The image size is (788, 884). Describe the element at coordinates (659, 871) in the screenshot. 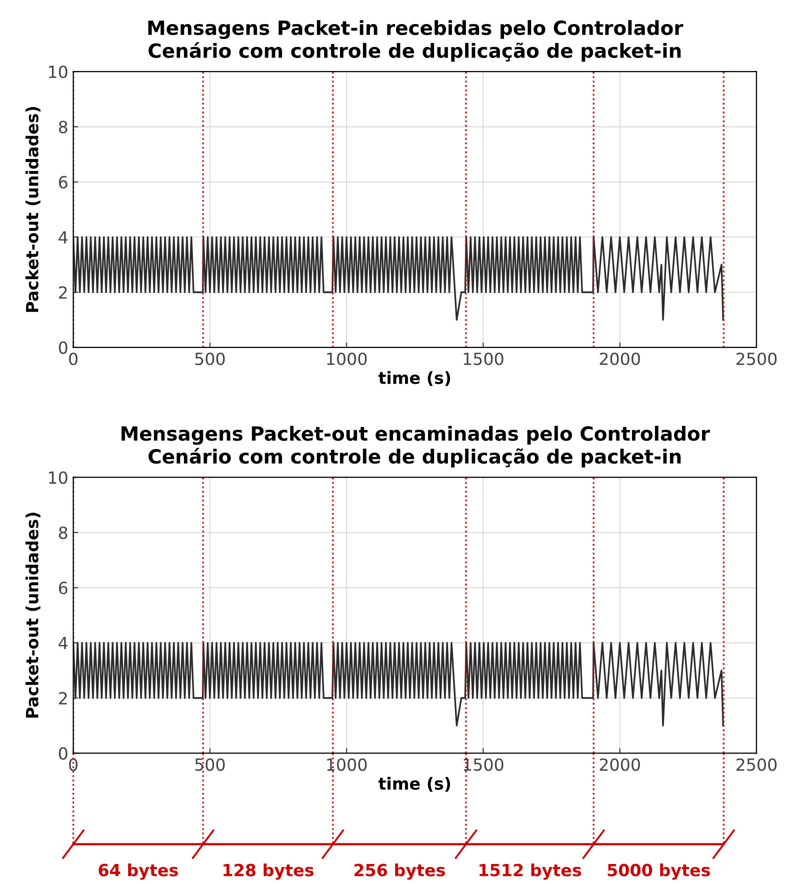

I see `text: 5000 bytes` at that location.